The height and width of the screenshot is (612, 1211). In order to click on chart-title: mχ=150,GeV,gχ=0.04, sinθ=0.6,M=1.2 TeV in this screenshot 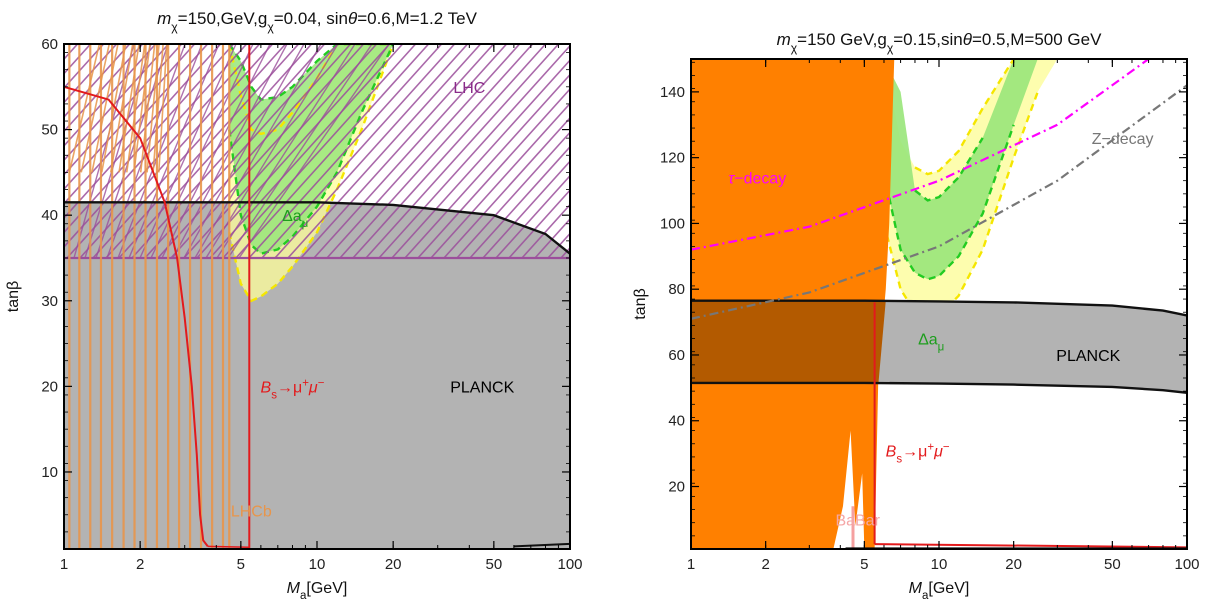, I will do `click(317, 21)`.